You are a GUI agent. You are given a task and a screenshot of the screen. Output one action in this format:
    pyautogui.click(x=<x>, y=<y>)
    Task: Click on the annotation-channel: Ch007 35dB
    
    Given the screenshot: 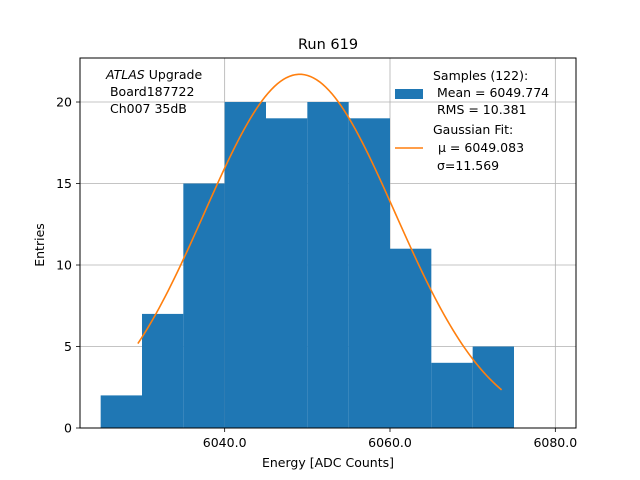 What is the action you would take?
    pyautogui.click(x=146, y=108)
    